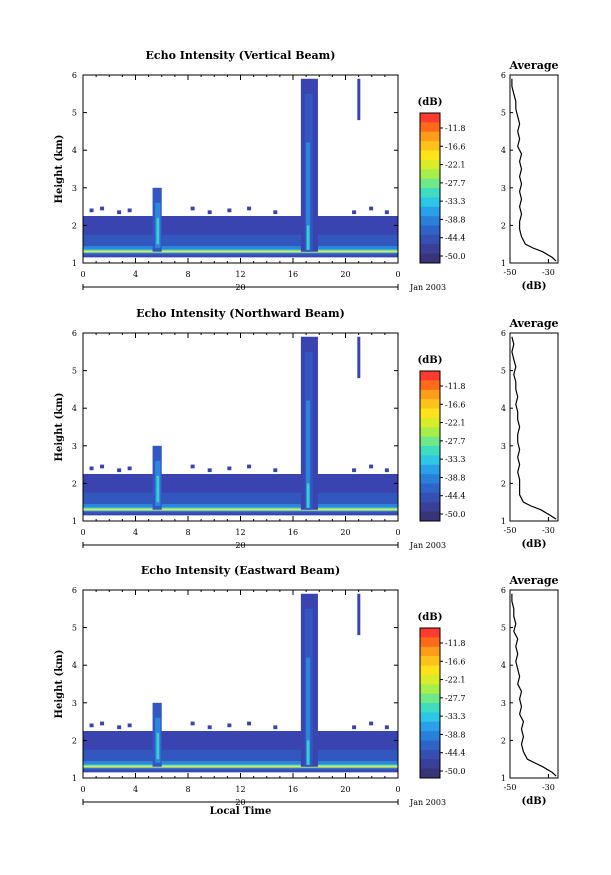 This screenshot has width=611, height=875. What do you see at coordinates (293, 789) in the screenshot?
I see `x-tick-label: 16` at bounding box center [293, 789].